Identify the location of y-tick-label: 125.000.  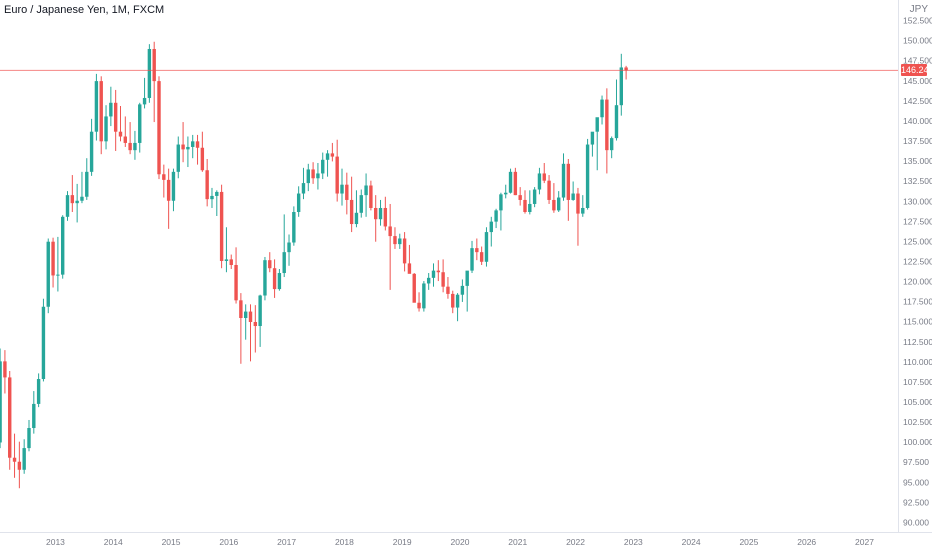
(917, 241).